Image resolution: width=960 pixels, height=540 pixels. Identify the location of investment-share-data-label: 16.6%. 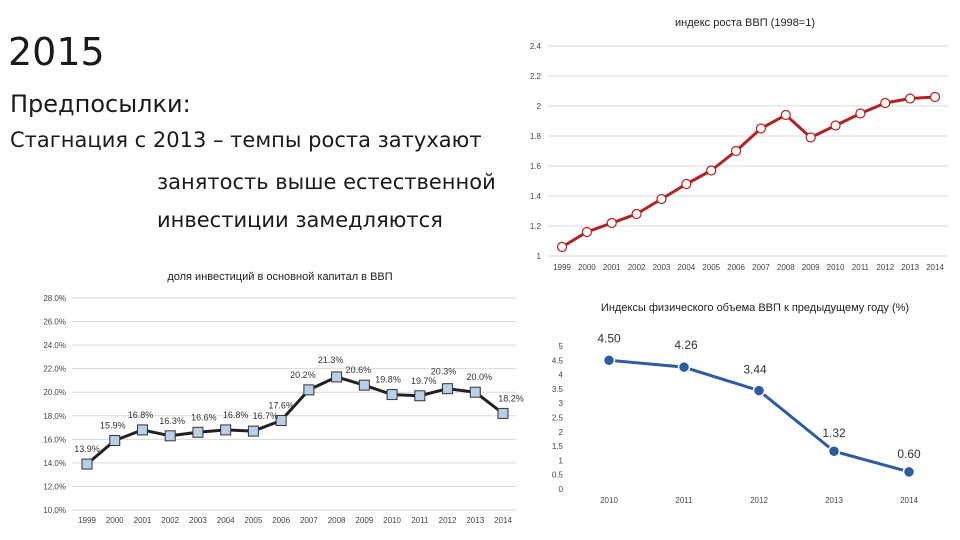
(204, 417).